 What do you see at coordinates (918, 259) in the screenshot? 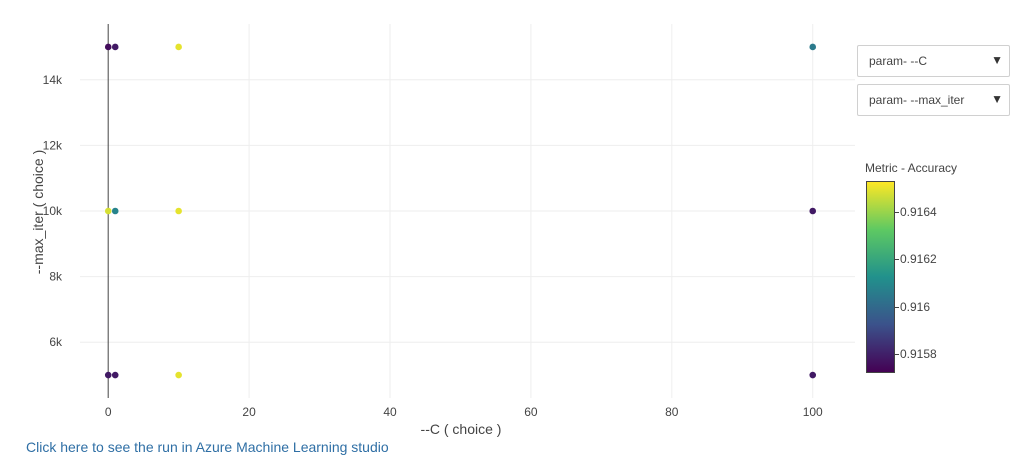
I see `colorbar-tick-label: 0.9162` at bounding box center [918, 259].